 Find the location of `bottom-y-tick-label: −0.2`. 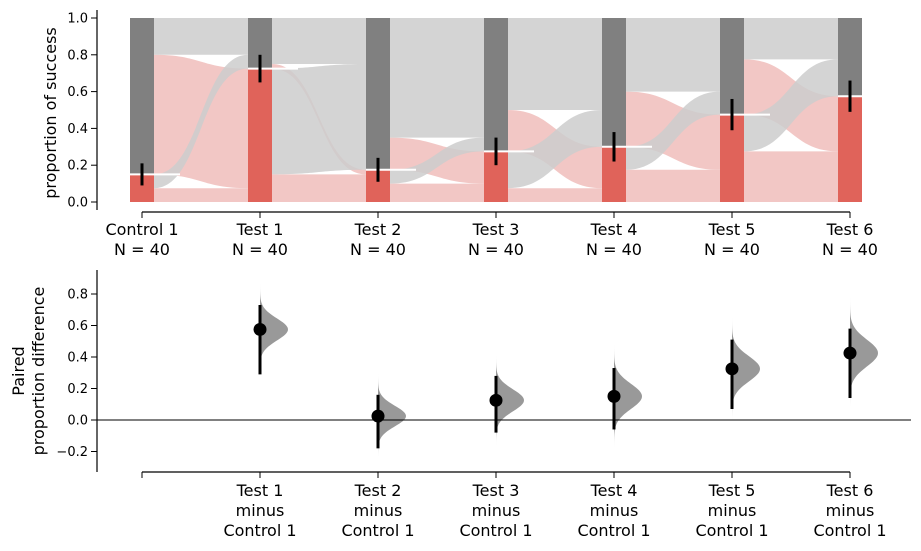

bottom-y-tick-label: −0.2 is located at coordinates (72, 452).